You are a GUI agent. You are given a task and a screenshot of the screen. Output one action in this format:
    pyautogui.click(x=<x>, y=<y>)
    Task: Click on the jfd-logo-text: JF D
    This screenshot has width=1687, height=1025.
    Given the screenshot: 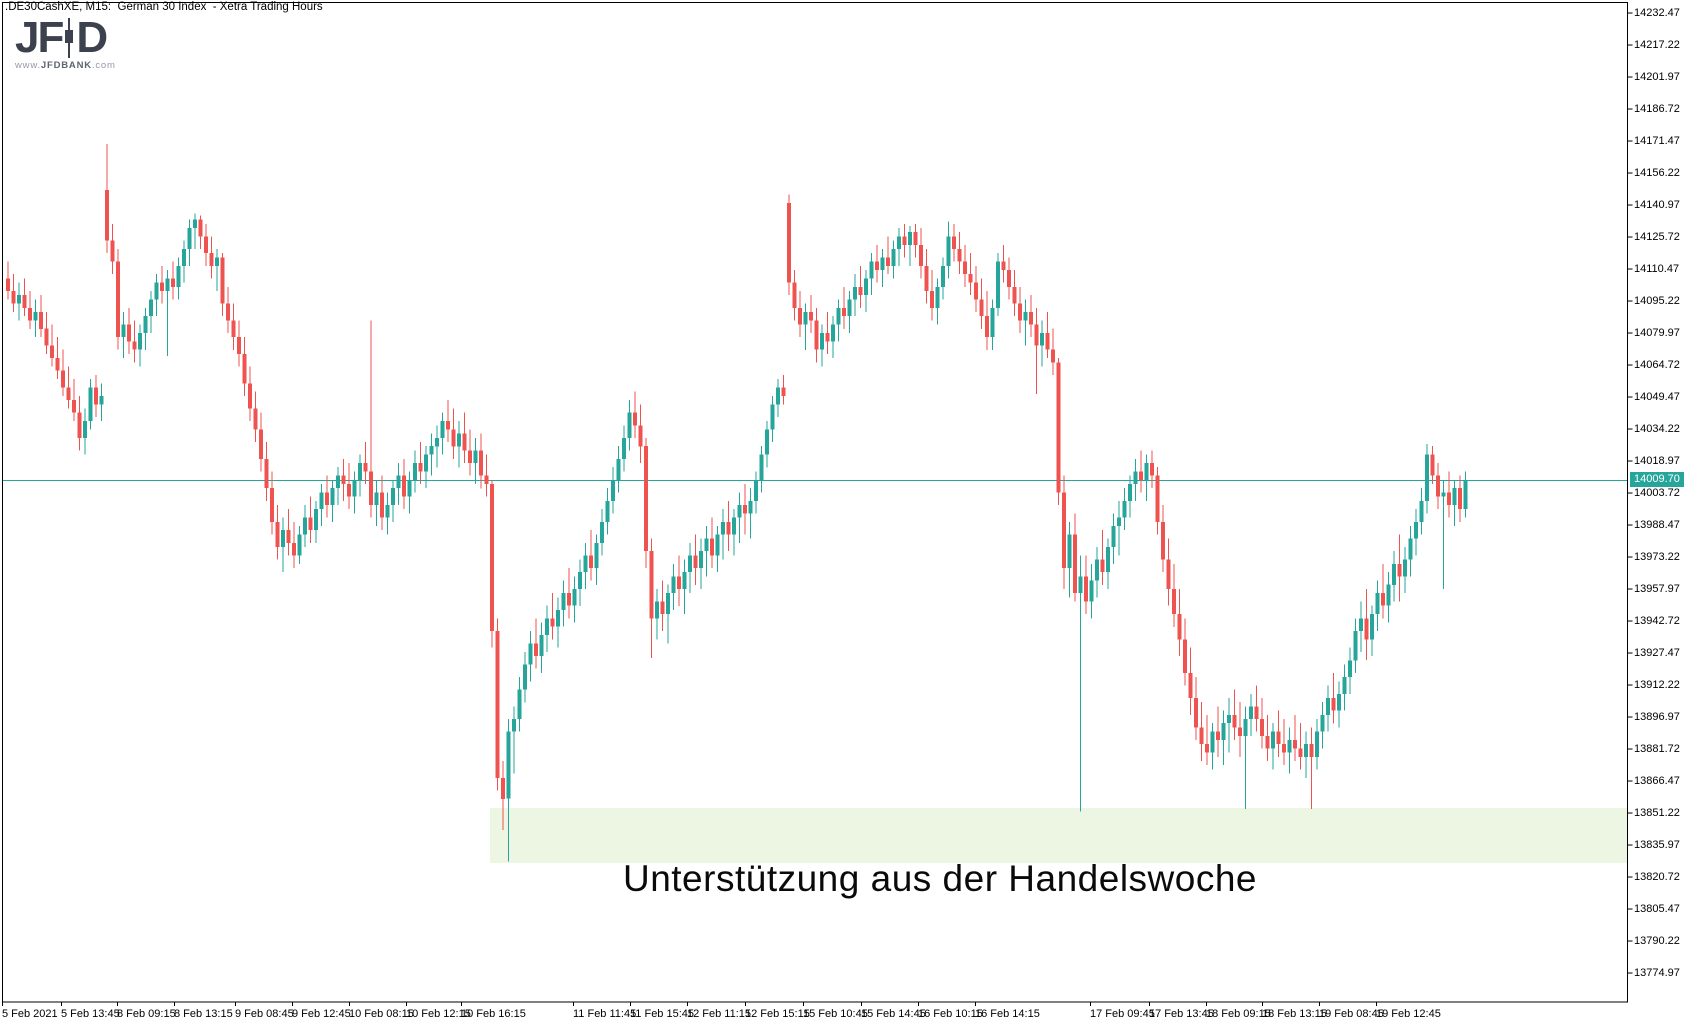 What is the action you would take?
    pyautogui.click(x=65, y=38)
    